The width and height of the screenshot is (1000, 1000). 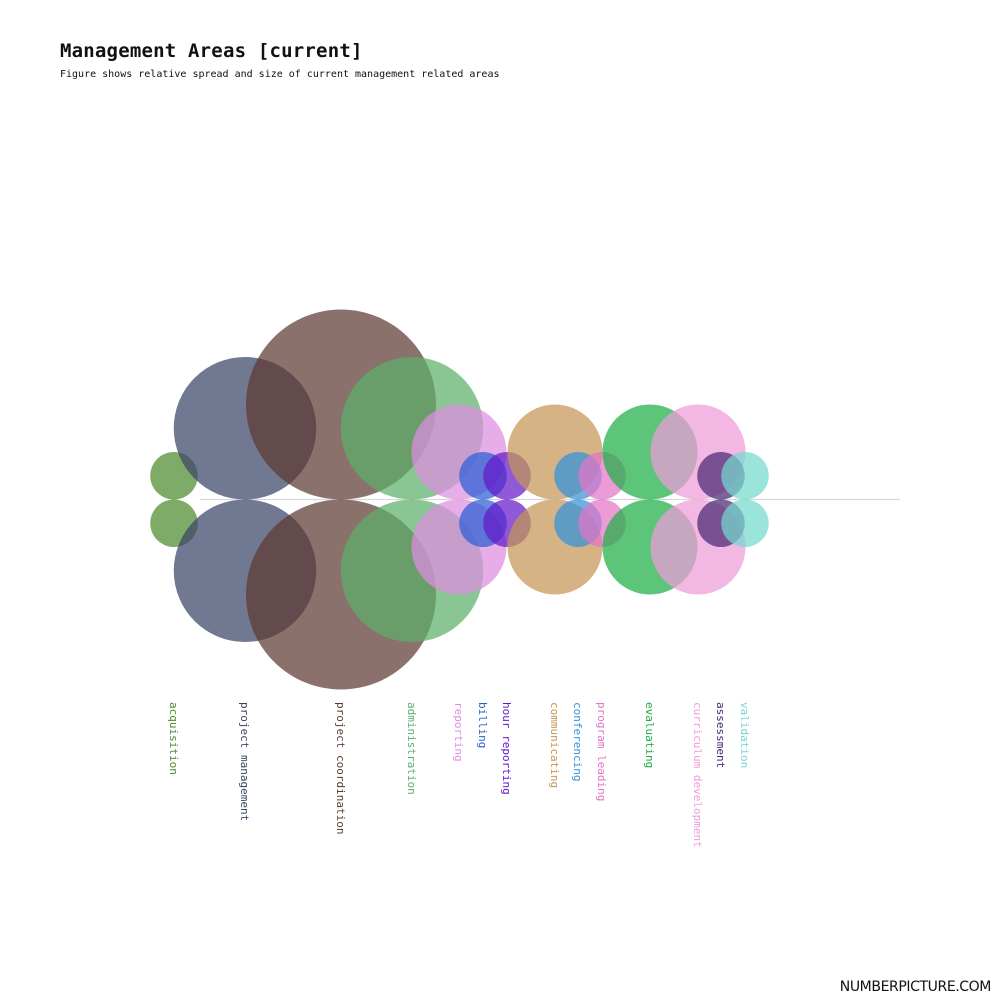 I want to click on label-billing: billing, so click(x=482, y=725).